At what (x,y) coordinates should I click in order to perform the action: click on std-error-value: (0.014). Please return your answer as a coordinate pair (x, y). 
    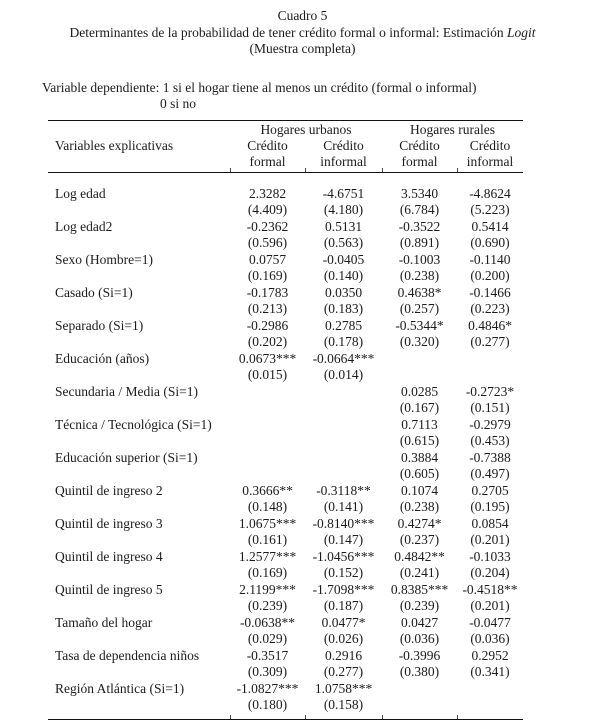
    Looking at the image, I should click on (343, 374).